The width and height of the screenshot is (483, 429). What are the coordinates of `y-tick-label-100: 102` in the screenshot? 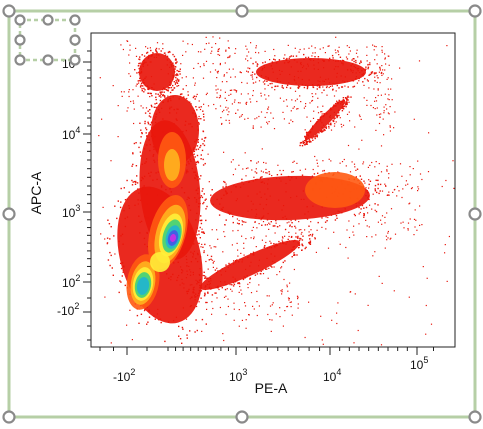 It's located at (71, 281).